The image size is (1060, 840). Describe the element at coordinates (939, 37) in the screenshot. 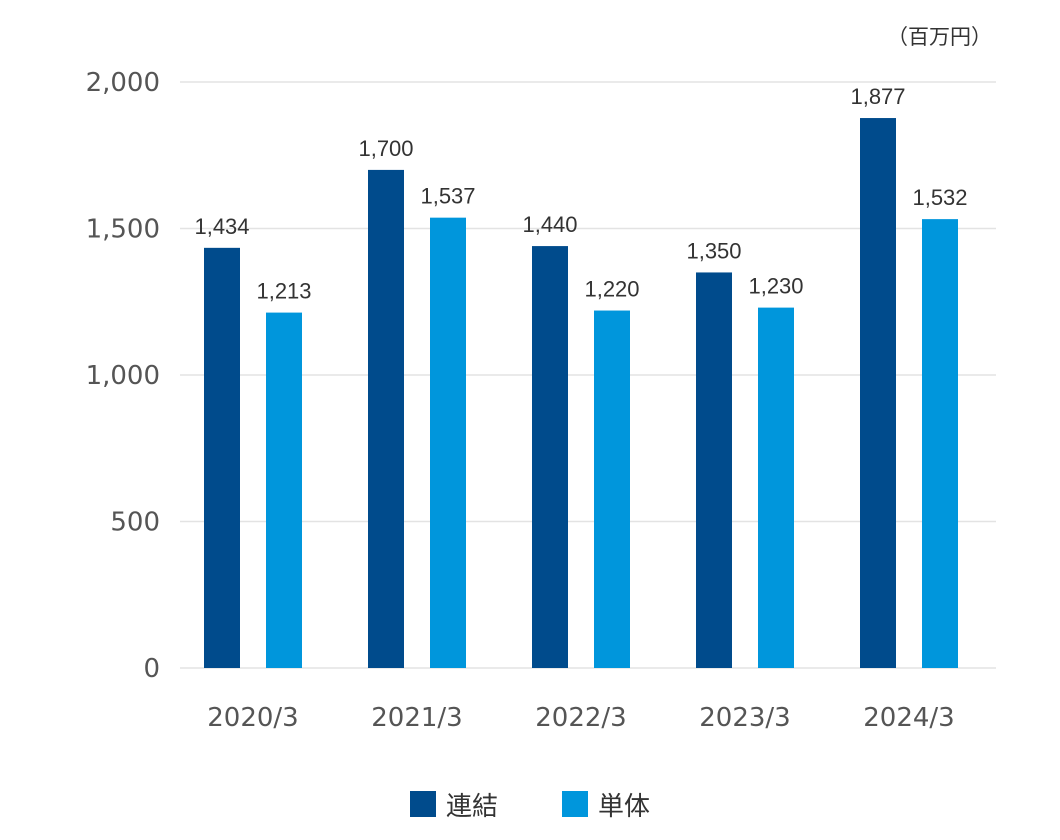

I see `unit-label: （百万円）` at that location.